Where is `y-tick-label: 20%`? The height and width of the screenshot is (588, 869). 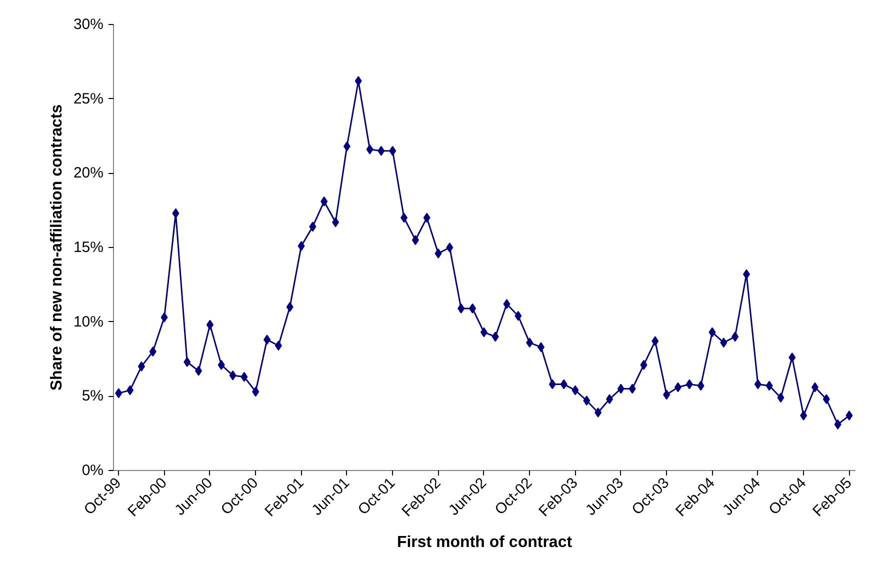
y-tick-label: 20% is located at coordinates (88, 173).